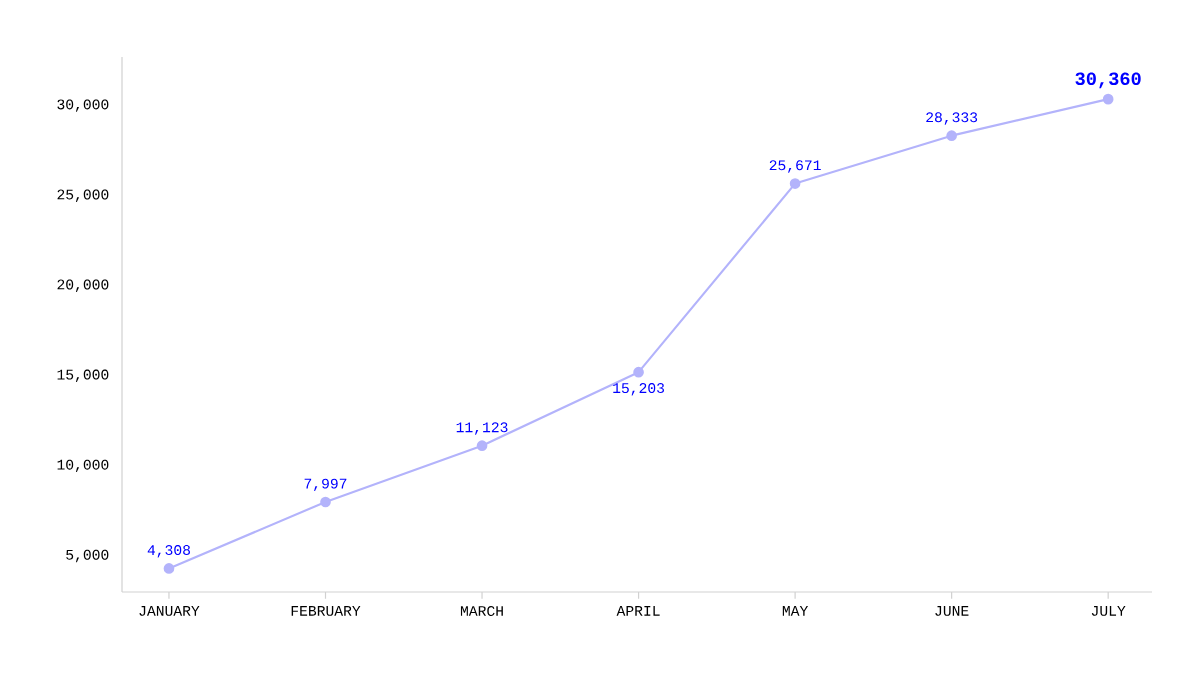  I want to click on data-label: 30,360, so click(1108, 80).